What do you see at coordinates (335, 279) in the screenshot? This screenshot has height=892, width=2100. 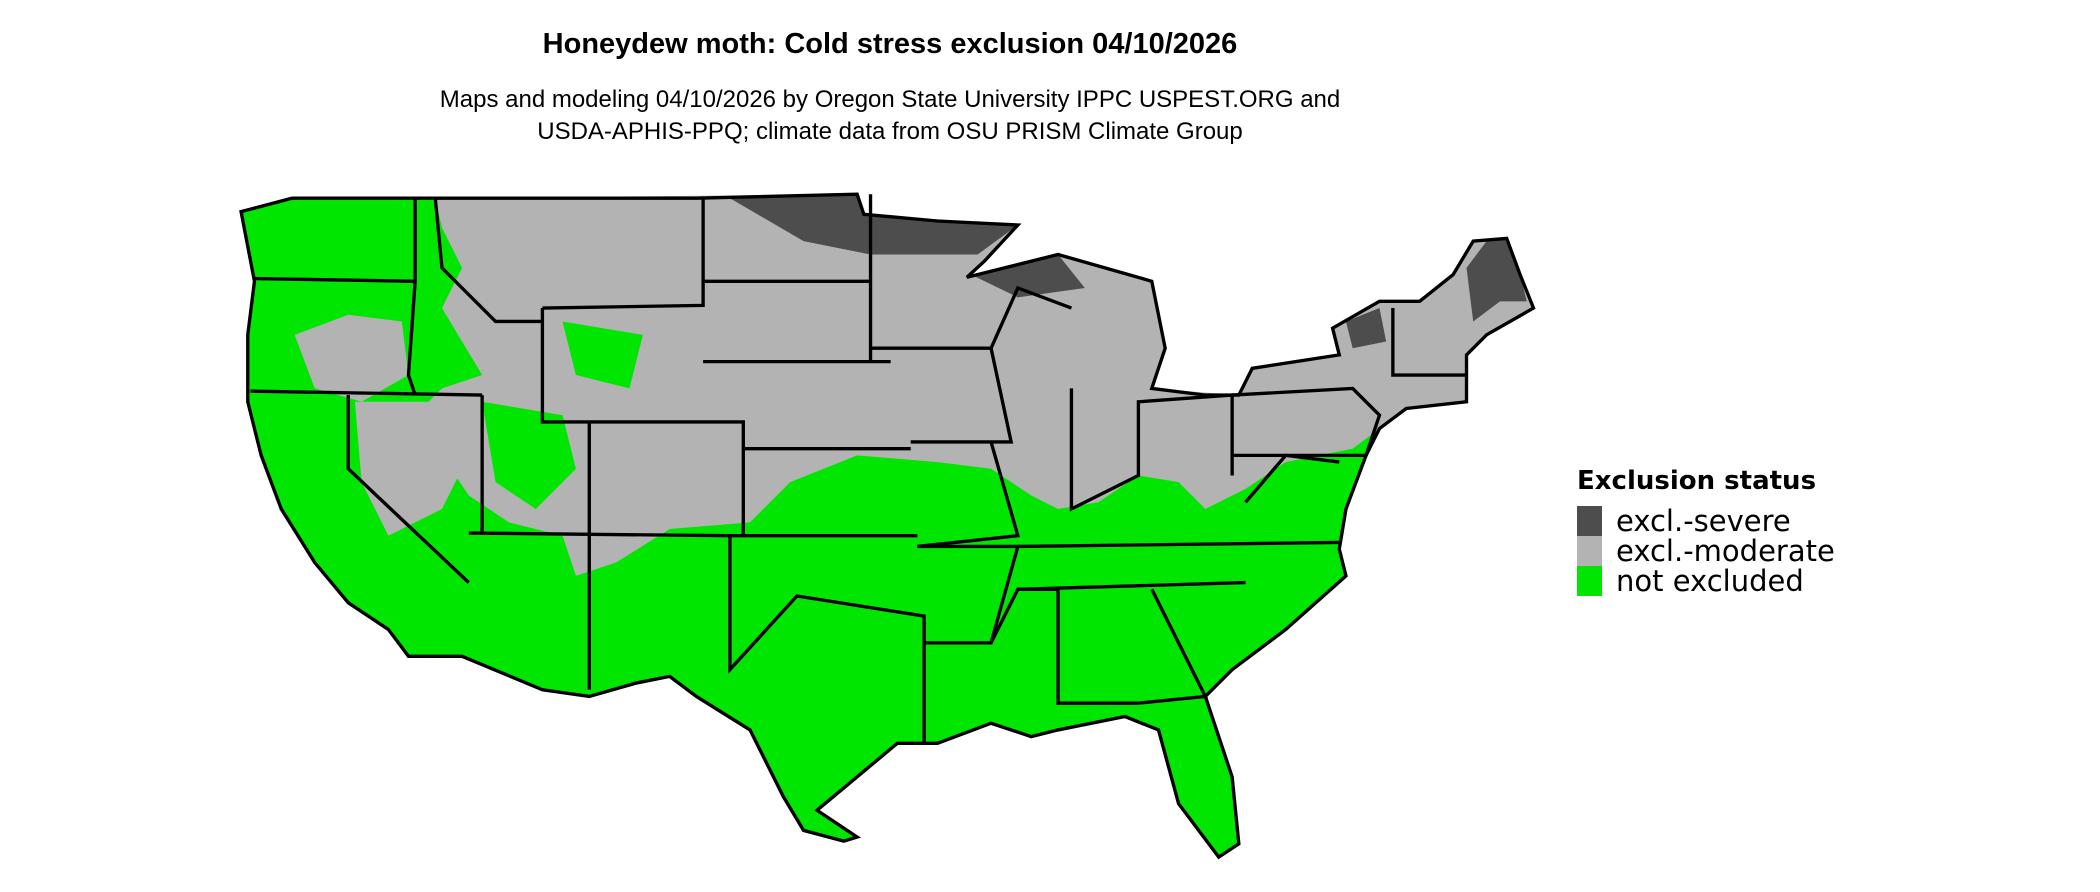 I see `border-wa-or` at bounding box center [335, 279].